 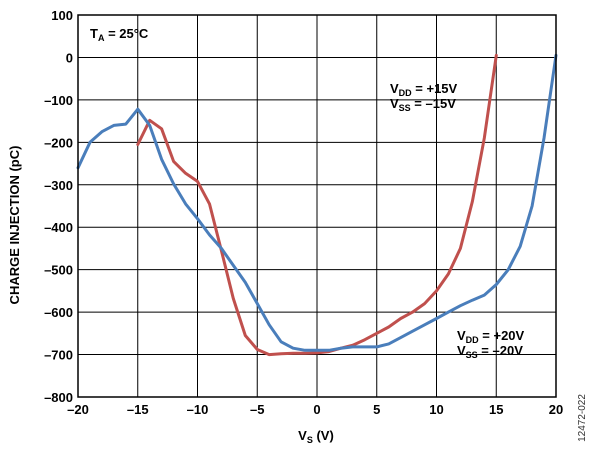 I want to click on x-tick-label: 15, so click(x=496, y=409).